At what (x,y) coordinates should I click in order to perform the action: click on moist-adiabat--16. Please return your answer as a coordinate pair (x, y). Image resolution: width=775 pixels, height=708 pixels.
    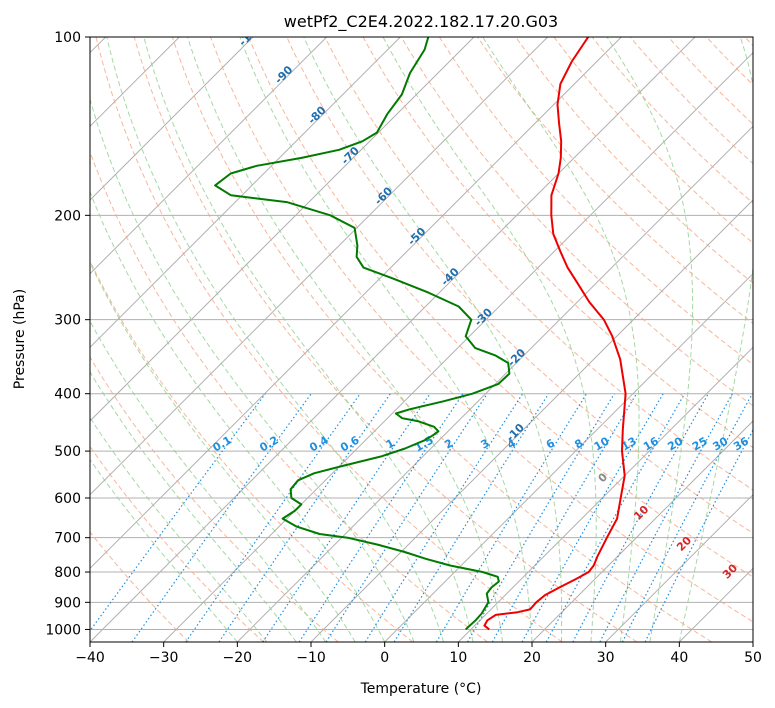
    Looking at the image, I should click on (179, 529).